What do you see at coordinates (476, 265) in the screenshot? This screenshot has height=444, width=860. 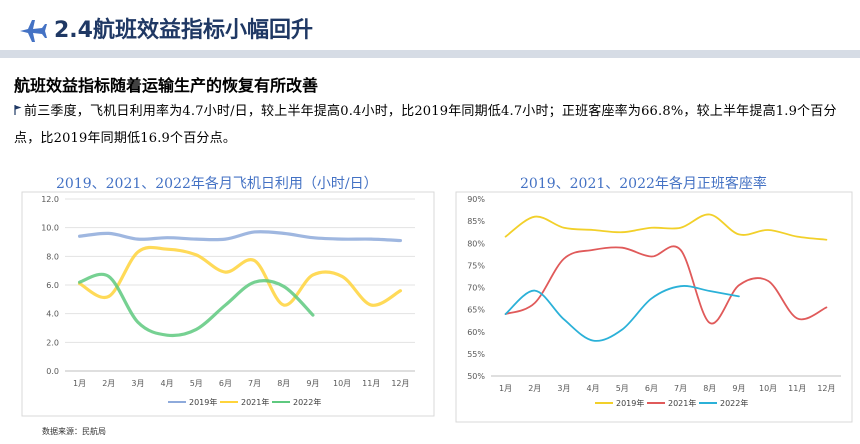 I see `y-tick-label: 75%` at bounding box center [476, 265].